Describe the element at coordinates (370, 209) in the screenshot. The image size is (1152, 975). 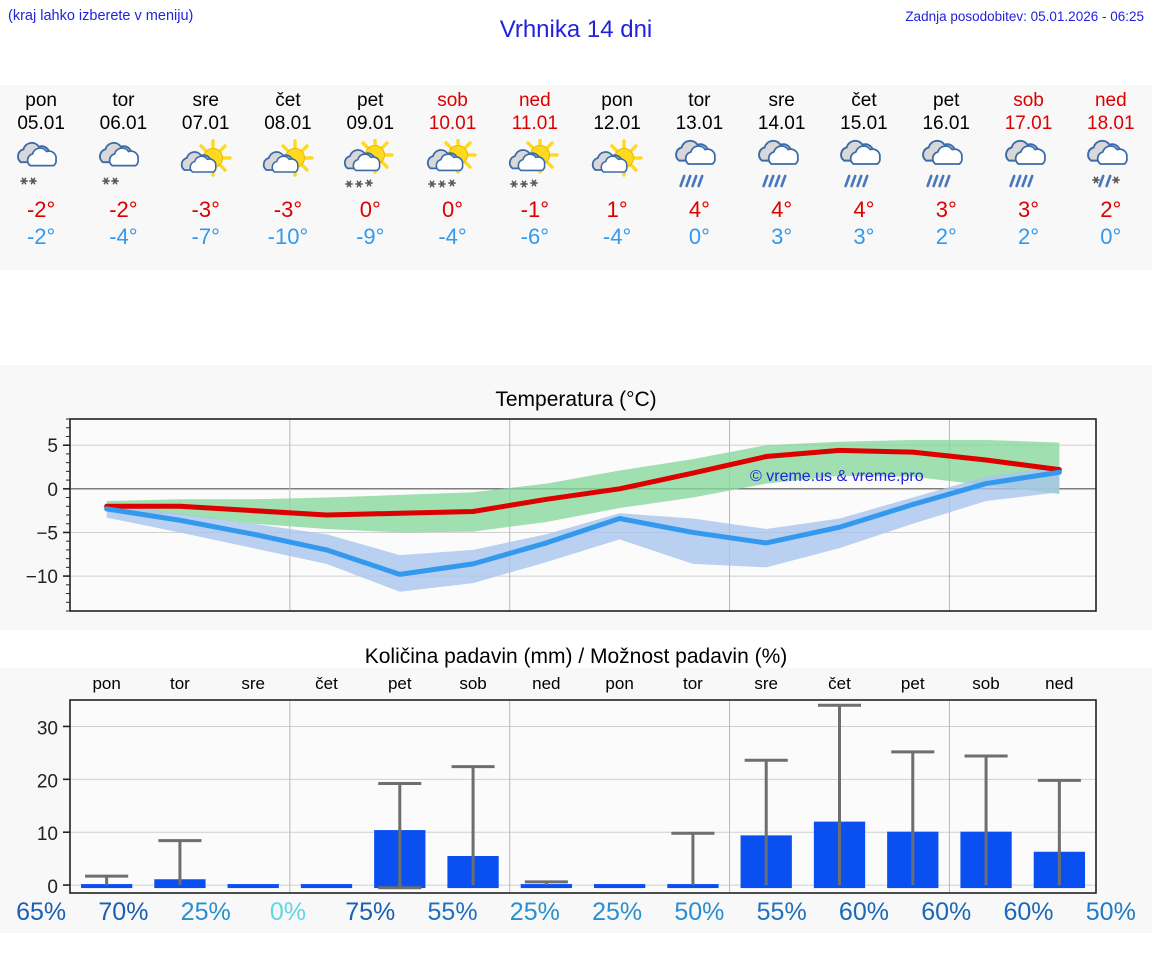
I see `forecast-max-temp: 0°` at that location.